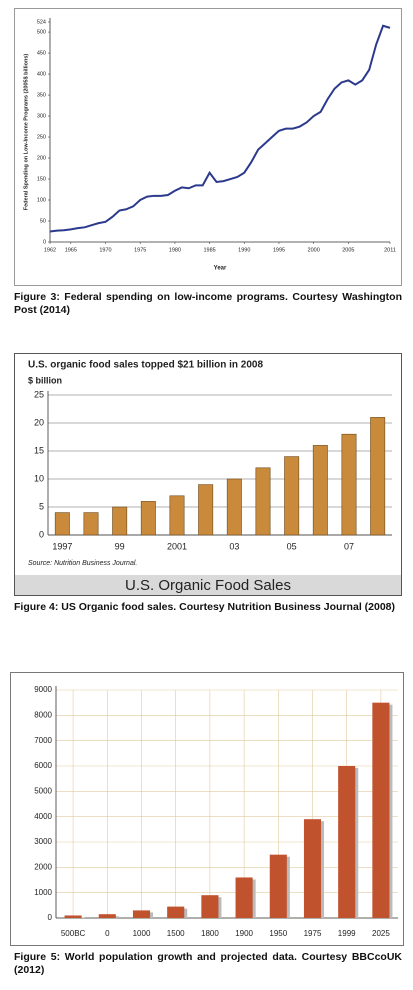 The height and width of the screenshot is (990, 413). What do you see at coordinates (381, 933) in the screenshot?
I see `x-tick-label: 2025` at bounding box center [381, 933].